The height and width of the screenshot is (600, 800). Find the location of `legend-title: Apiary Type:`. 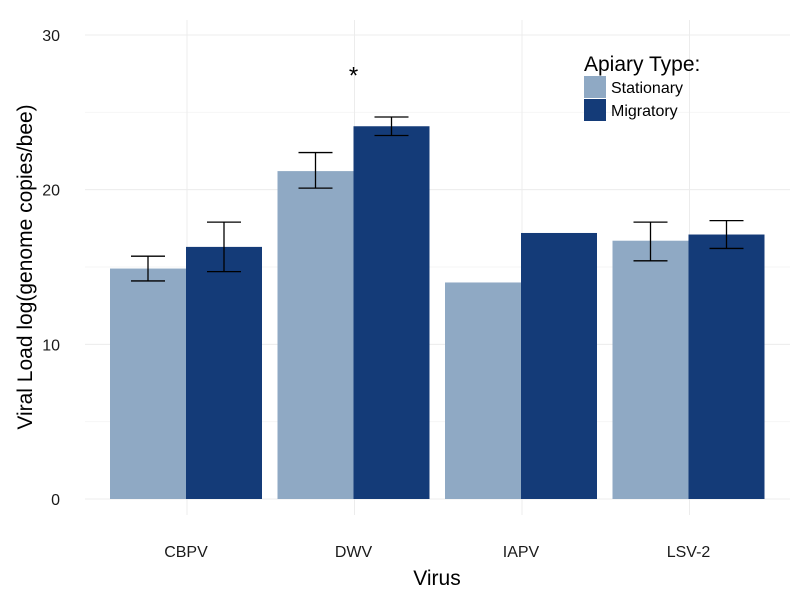

legend-title: Apiary Type: is located at coordinates (642, 64).